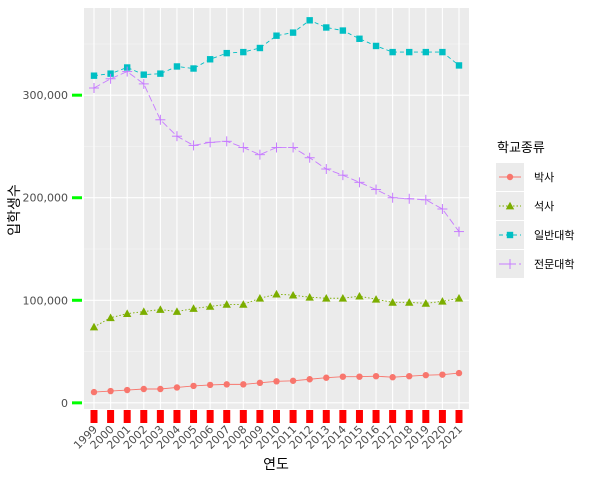 This screenshot has height=480, width=600. What do you see at coordinates (46, 249) in the screenshot?
I see `y-tick-labels: 0 100,000 200,000 300,000` at bounding box center [46, 249].